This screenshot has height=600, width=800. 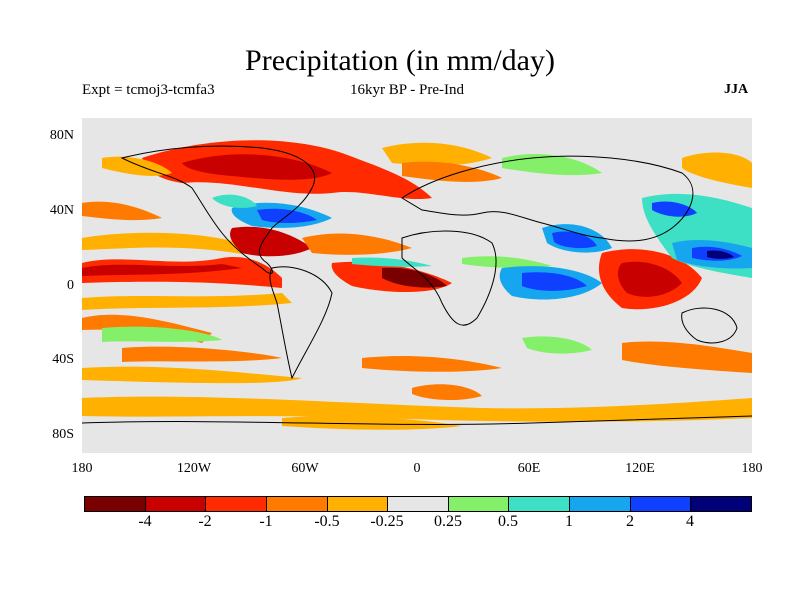 I want to click on experiment-label: Expt = tcmoj3-tcmfa3, so click(x=148, y=90).